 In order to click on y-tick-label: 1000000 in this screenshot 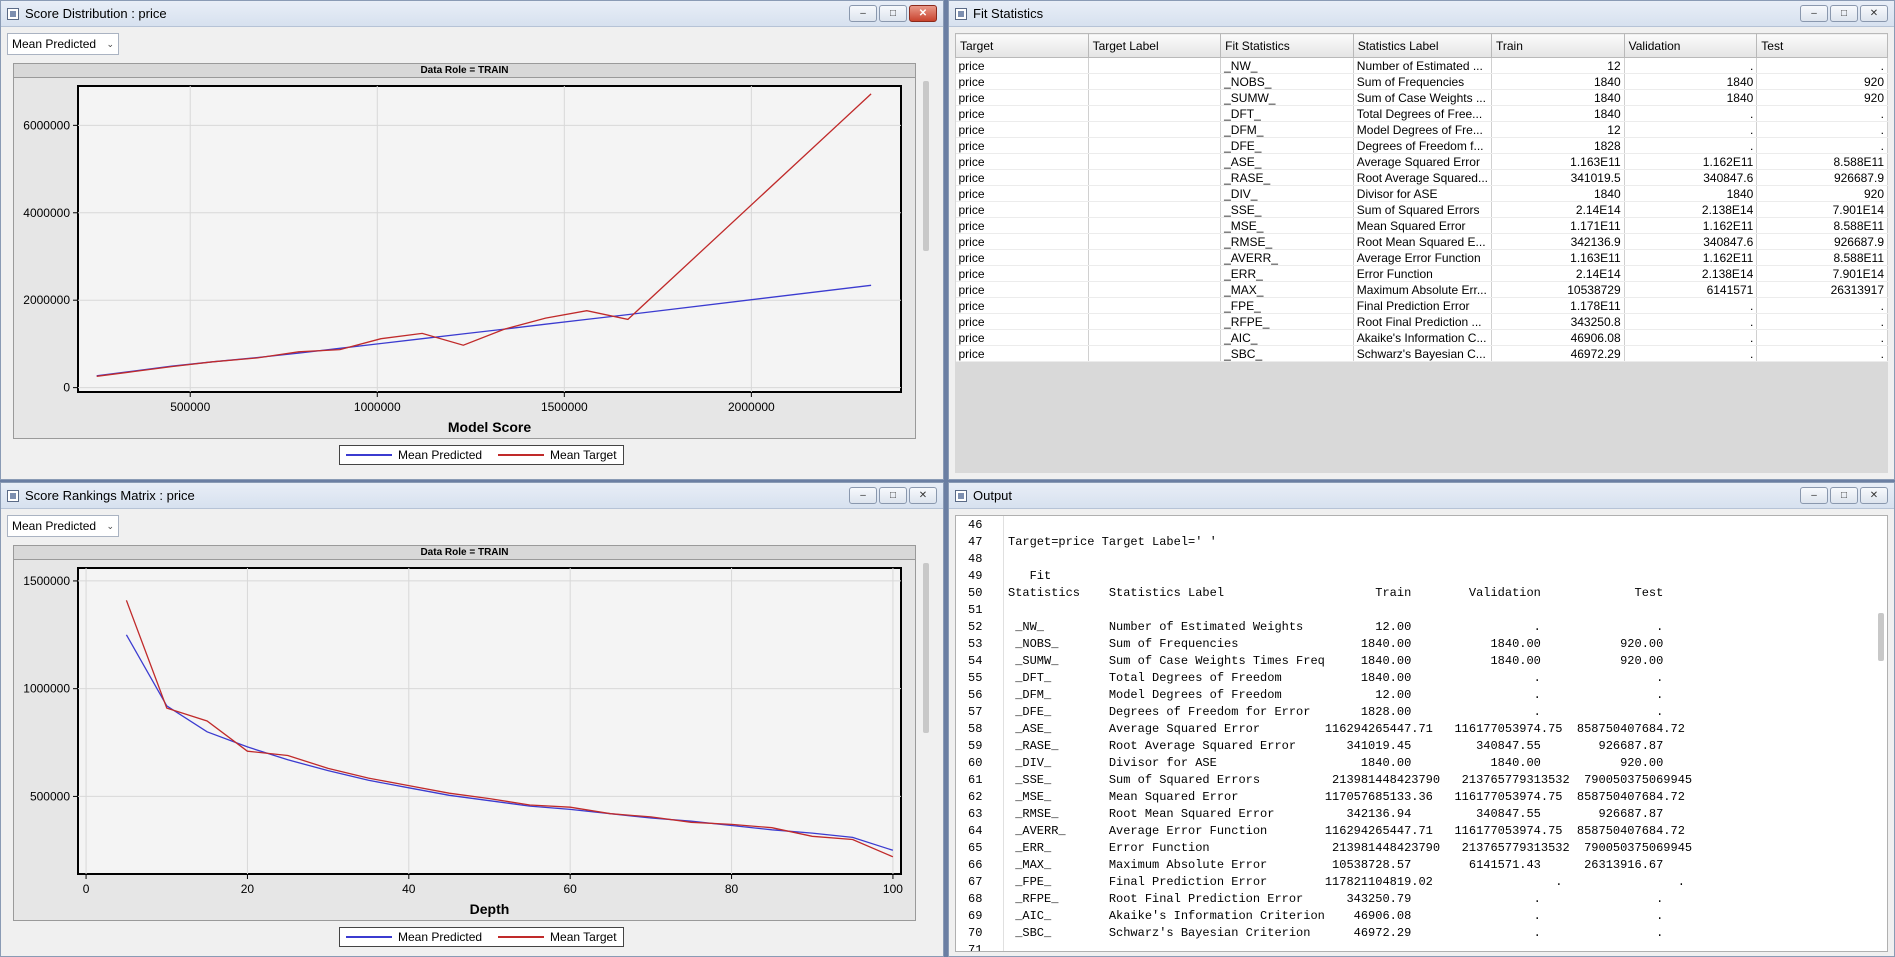, I will do `click(46, 689)`.